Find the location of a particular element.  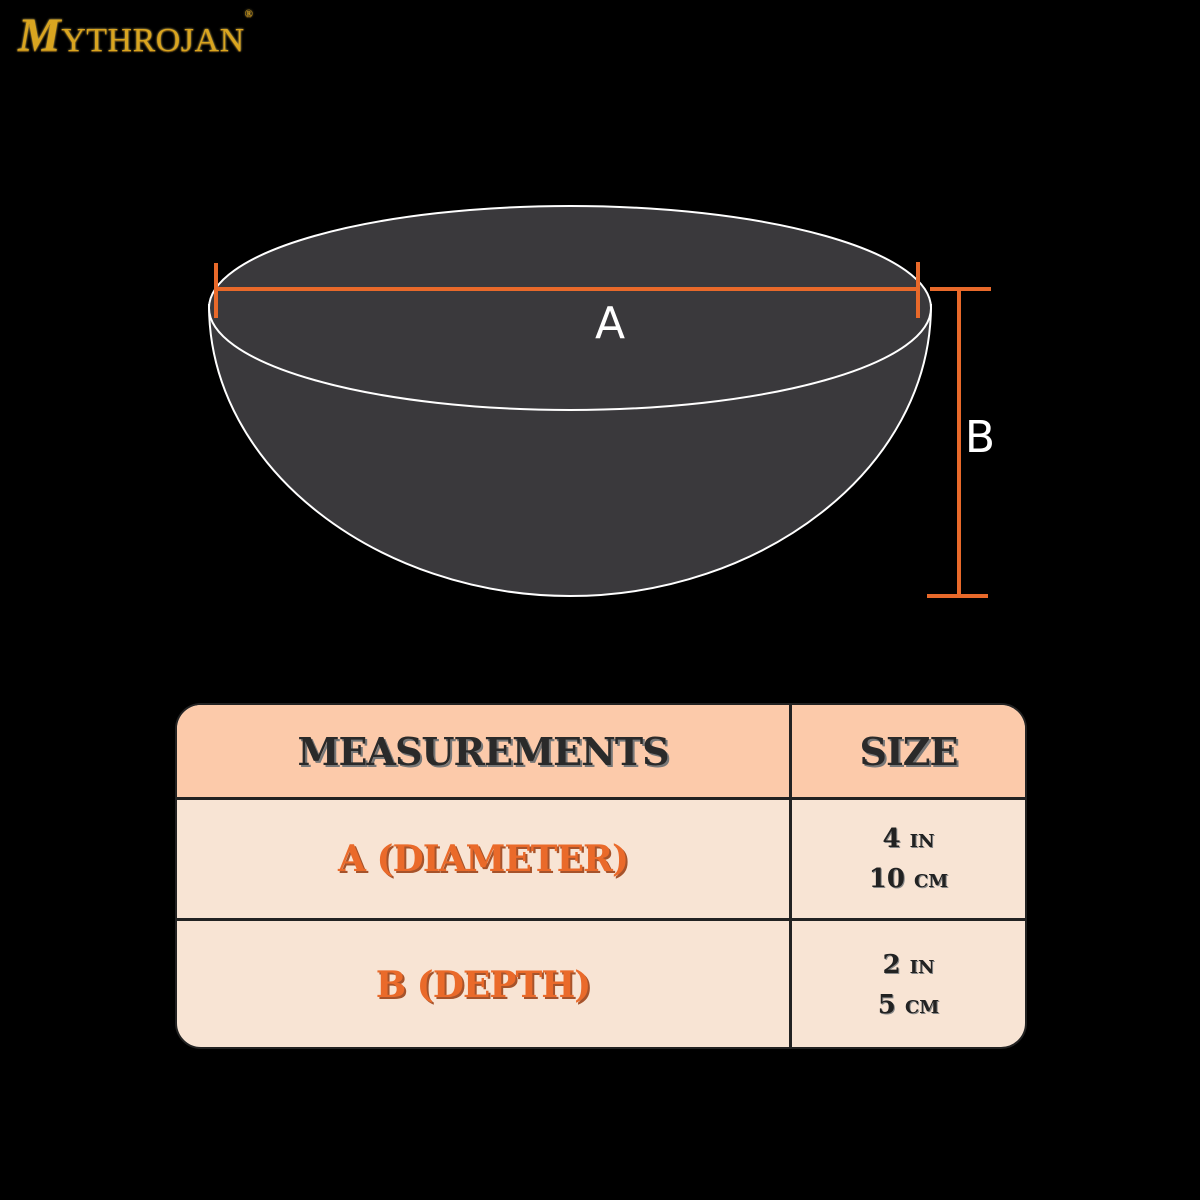

label-b: B is located at coordinates (980, 437).